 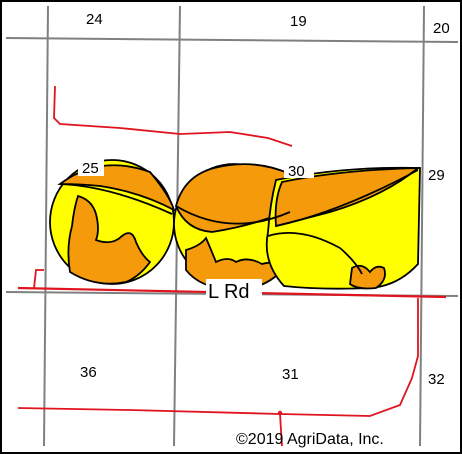 I want to click on label-bg-mid-left, so click(x=91, y=167).